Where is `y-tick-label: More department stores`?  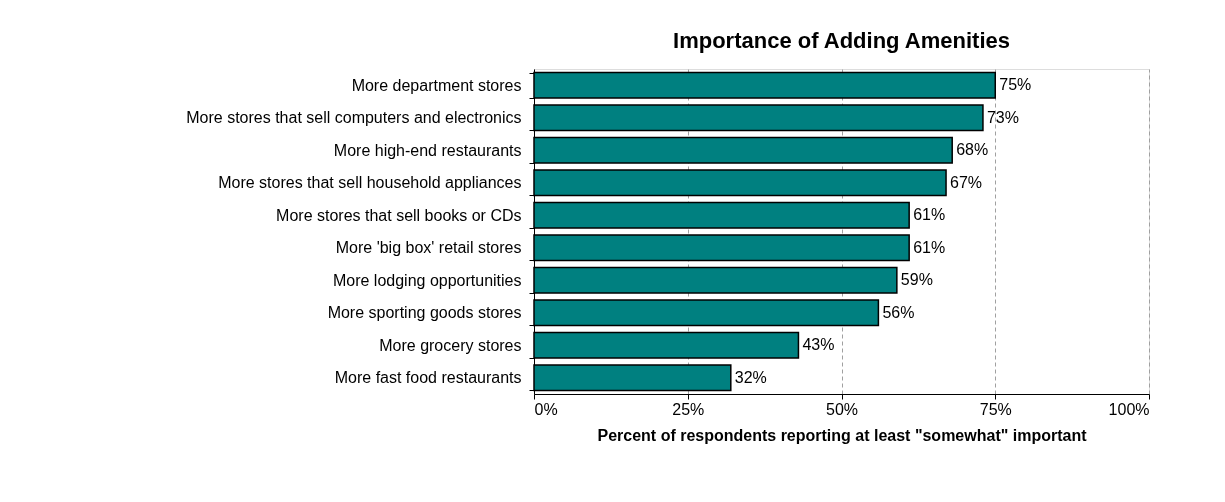 y-tick-label: More department stores is located at coordinates (436, 85).